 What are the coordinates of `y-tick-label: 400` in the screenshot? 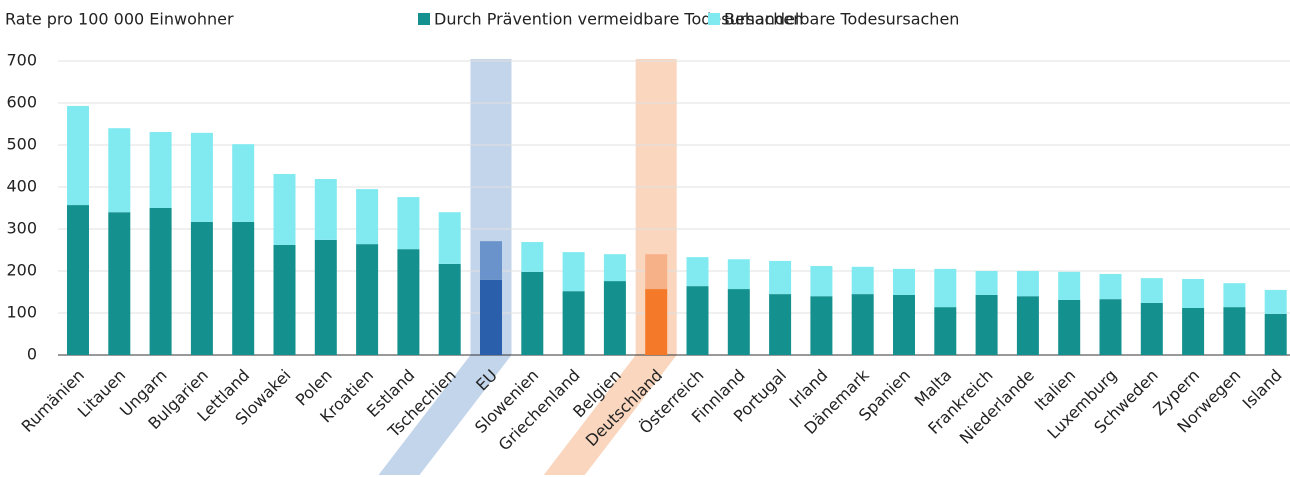 It's located at (21, 186).